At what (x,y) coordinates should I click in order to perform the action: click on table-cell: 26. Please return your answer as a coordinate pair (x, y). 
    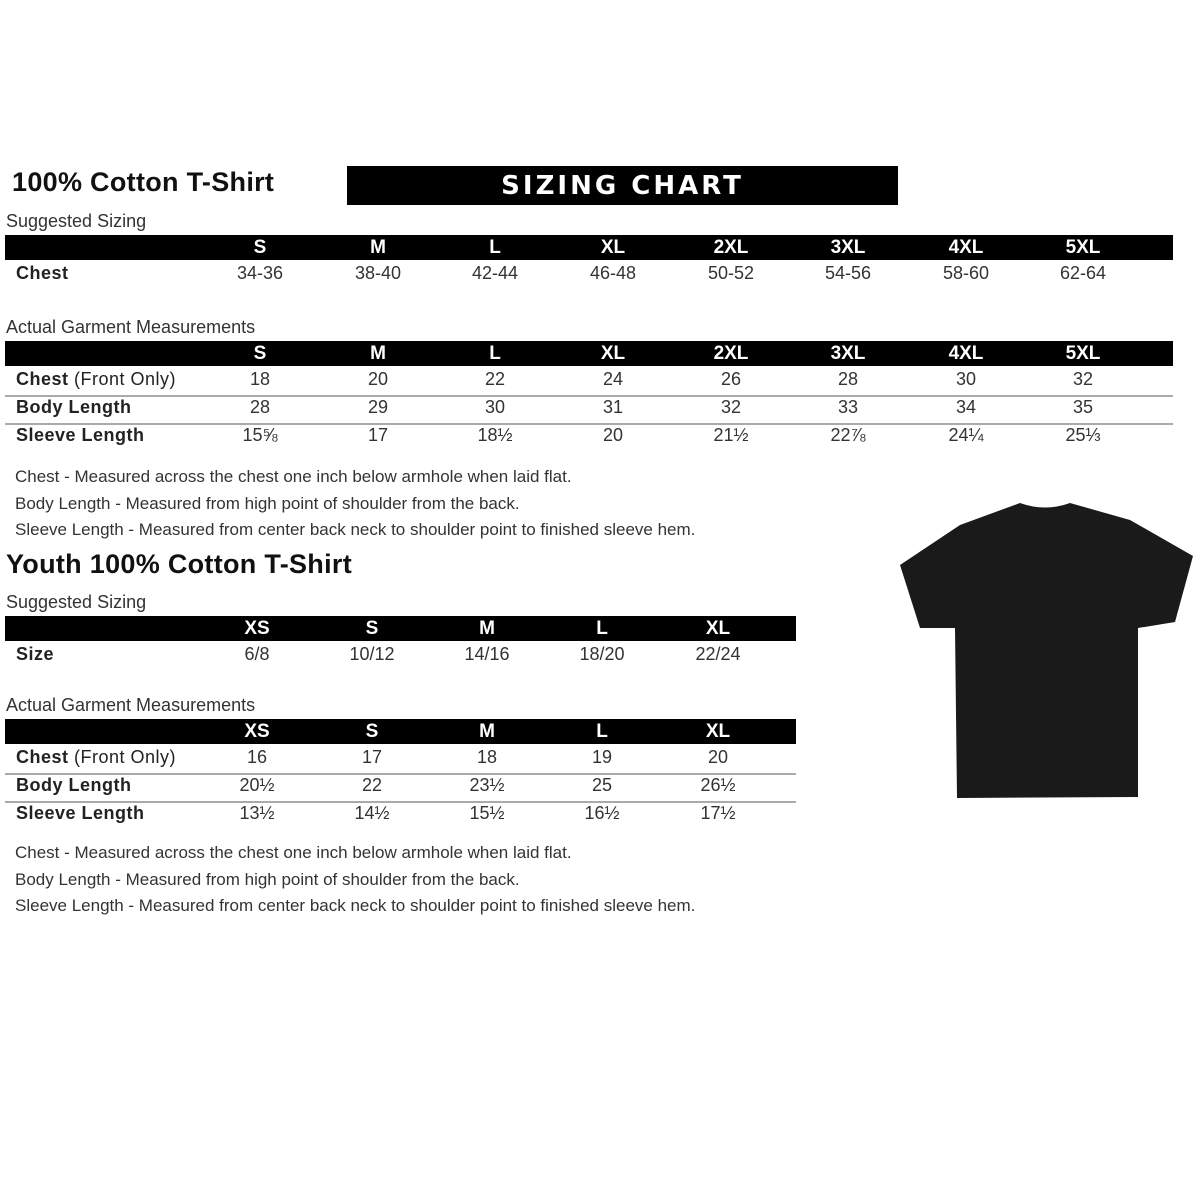
    Looking at the image, I should click on (731, 379).